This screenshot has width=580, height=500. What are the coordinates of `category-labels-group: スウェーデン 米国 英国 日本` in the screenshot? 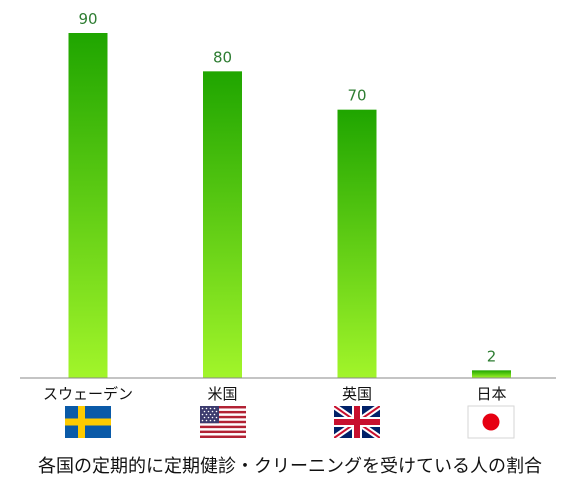 It's located at (275, 394).